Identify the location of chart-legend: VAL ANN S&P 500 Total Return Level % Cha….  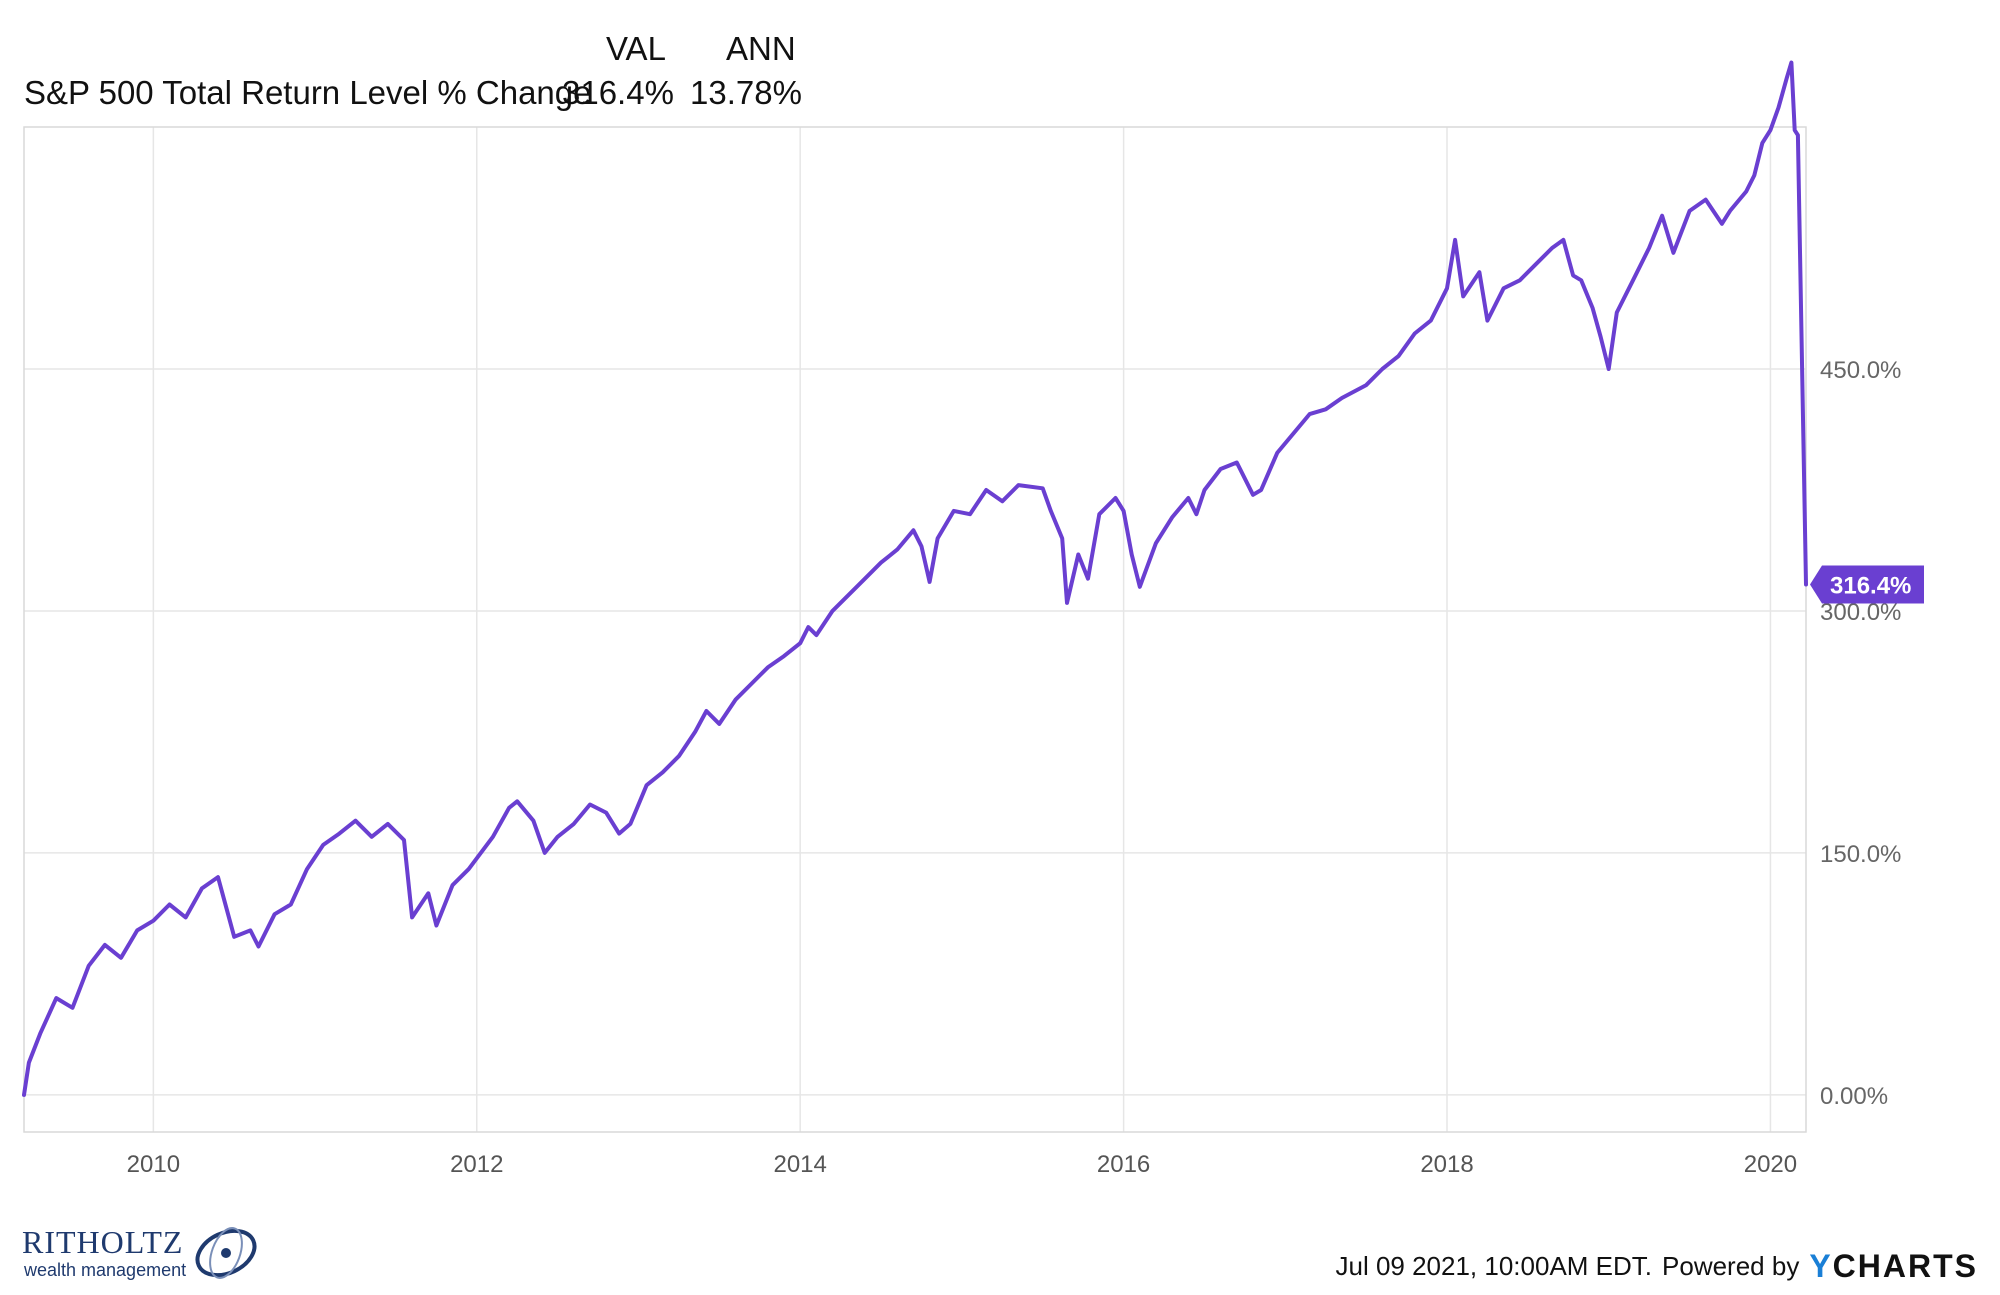
(410, 60).